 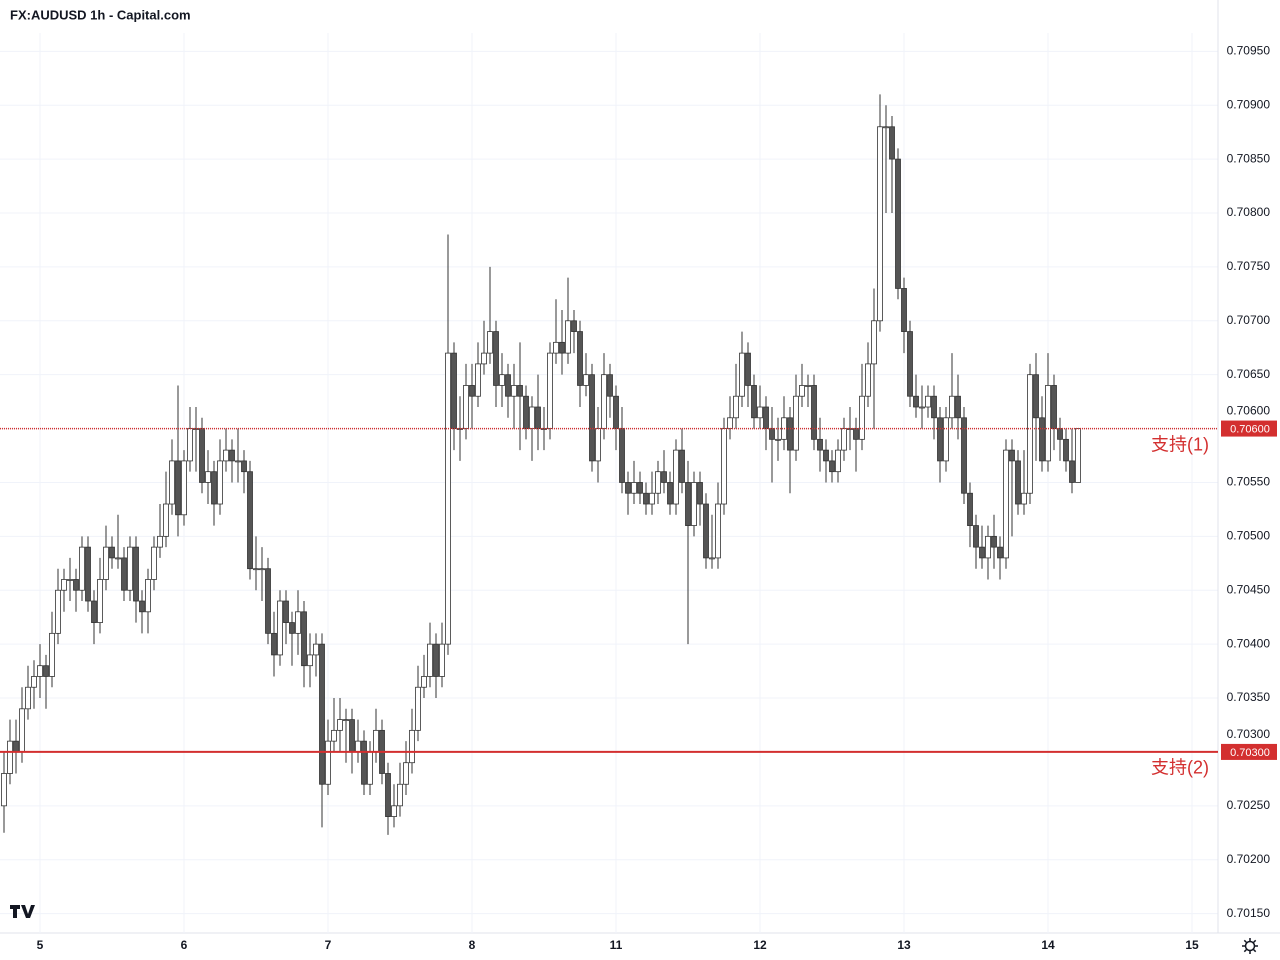 What do you see at coordinates (1249, 104) in the screenshot?
I see `y-tick-label: 0.70900` at bounding box center [1249, 104].